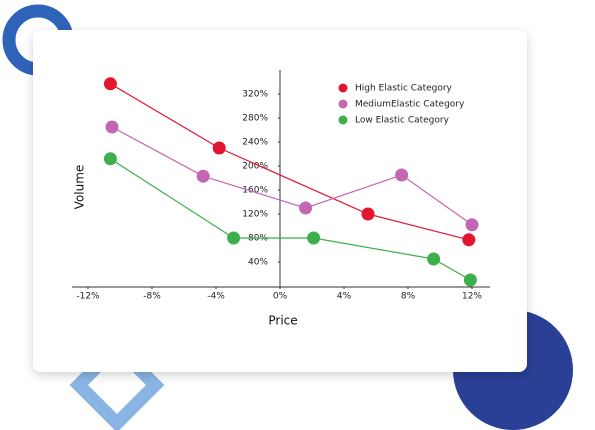 The height and width of the screenshot is (430, 595). I want to click on y-tick-label: 240%, so click(255, 143).